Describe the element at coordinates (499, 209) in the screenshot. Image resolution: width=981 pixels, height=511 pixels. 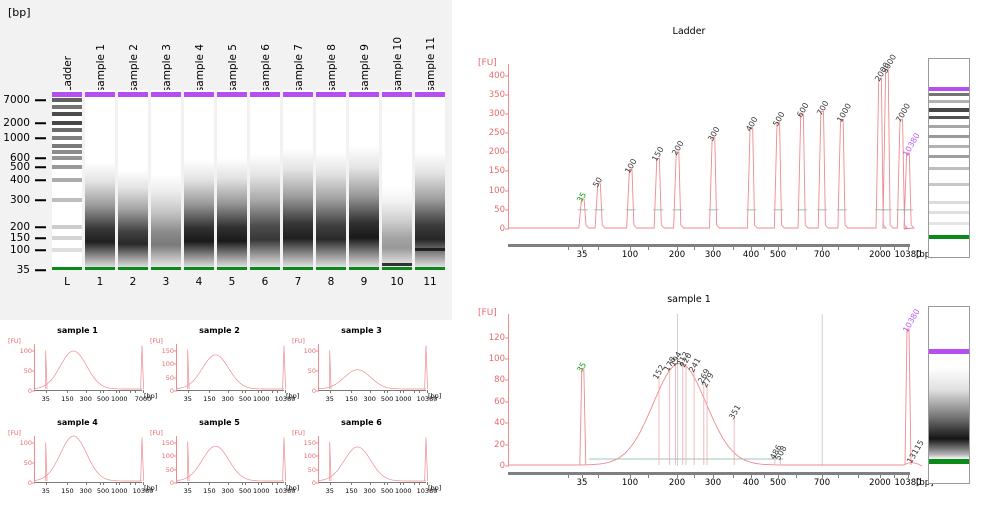
I see `ladder-y-tick-50: 50` at that location.